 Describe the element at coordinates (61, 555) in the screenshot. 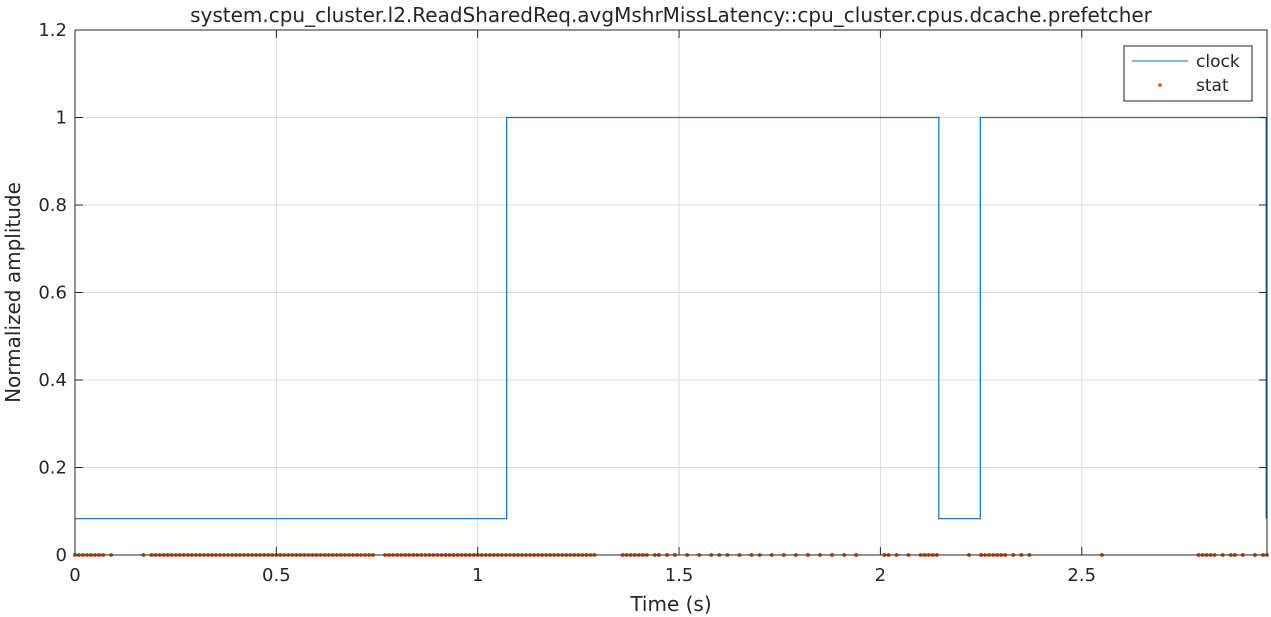

I see `y-tick-label: 0` at that location.